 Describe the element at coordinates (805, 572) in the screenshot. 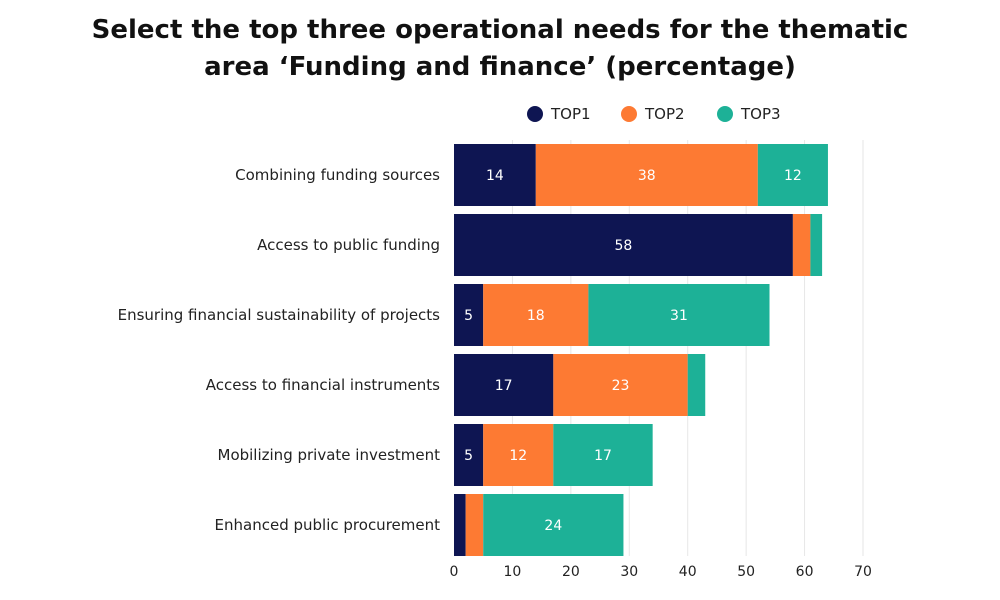

I see `x-tick-label: 60` at that location.